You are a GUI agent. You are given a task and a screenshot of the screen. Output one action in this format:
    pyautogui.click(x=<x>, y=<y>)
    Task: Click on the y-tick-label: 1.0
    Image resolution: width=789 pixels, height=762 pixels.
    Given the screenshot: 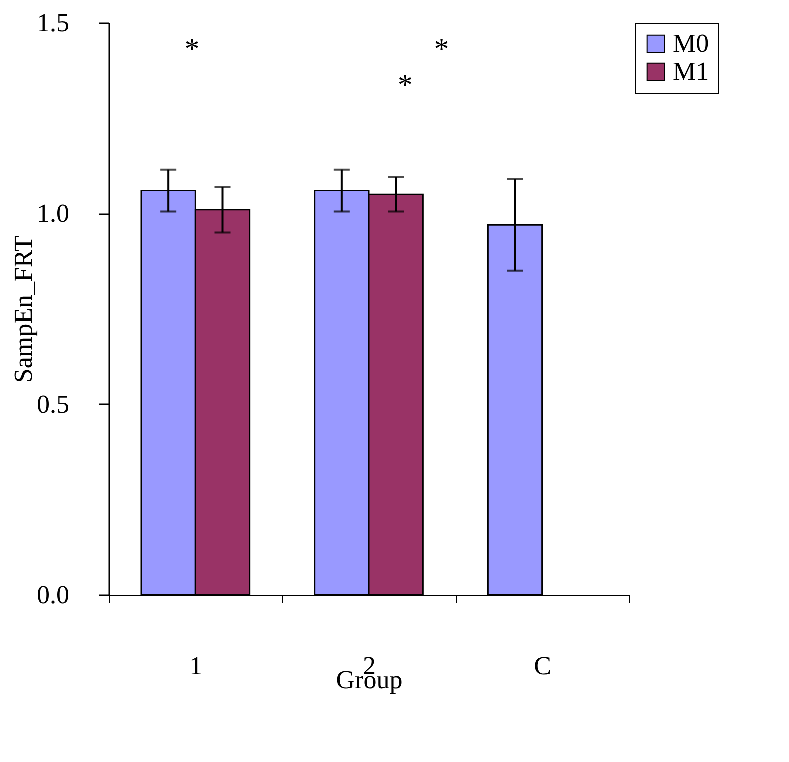 What is the action you would take?
    pyautogui.click(x=53, y=213)
    